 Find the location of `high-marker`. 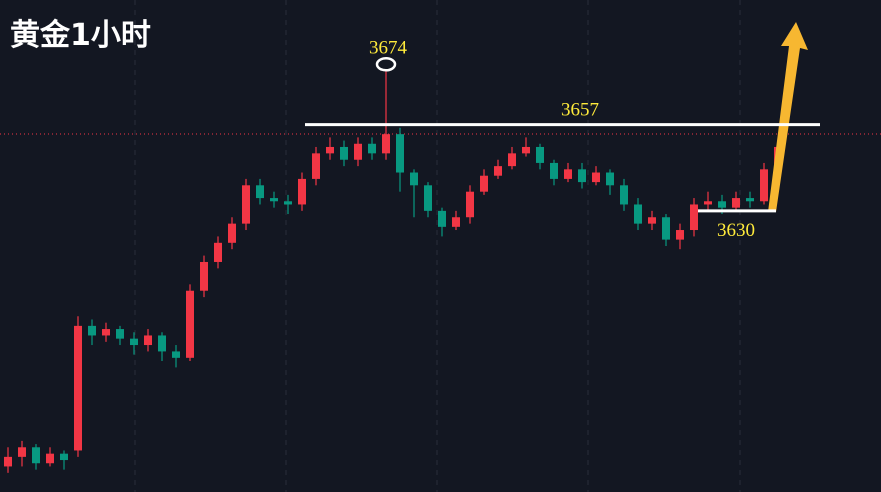

high-marker is located at coordinates (386, 64).